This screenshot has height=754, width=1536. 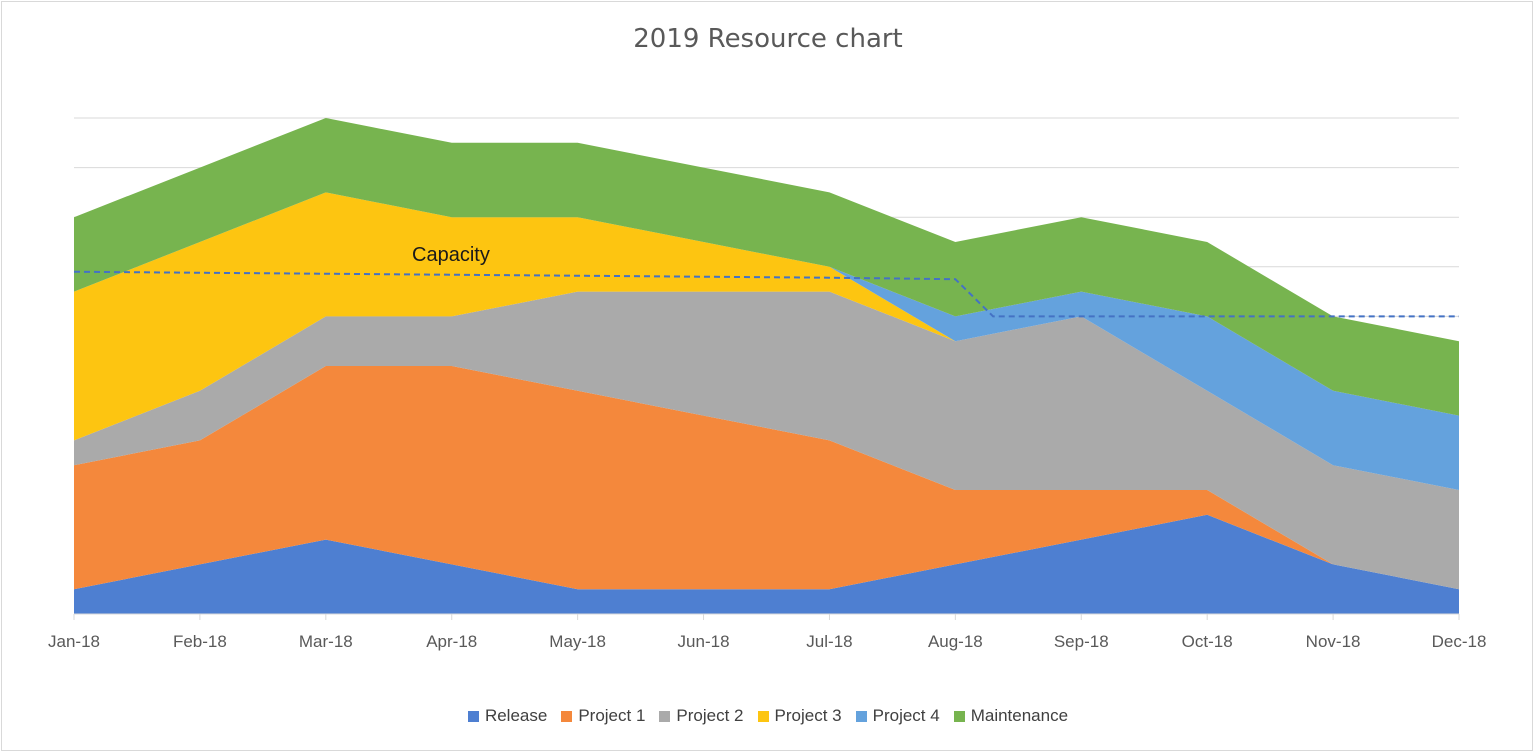 I want to click on legend-item-release: Release, so click(x=507, y=716).